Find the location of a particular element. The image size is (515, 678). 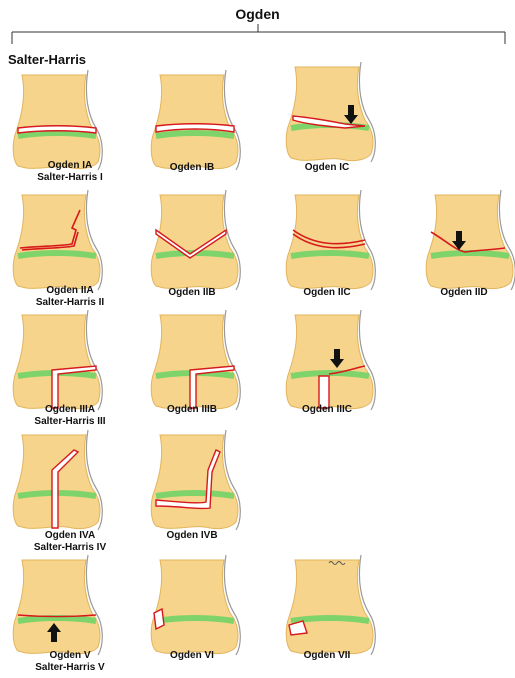

title-bracket is located at coordinates (258, 34).